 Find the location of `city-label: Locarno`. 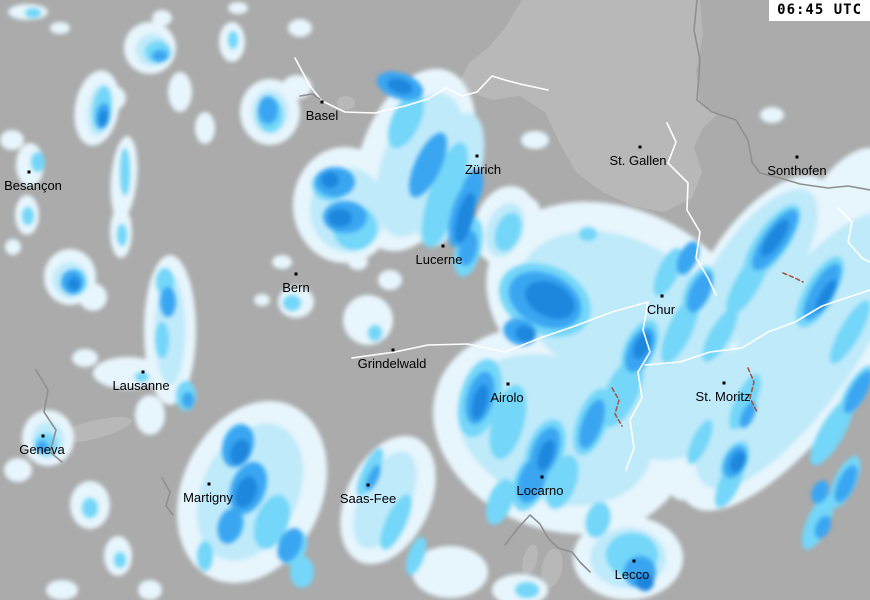

city-label: Locarno is located at coordinates (540, 490).